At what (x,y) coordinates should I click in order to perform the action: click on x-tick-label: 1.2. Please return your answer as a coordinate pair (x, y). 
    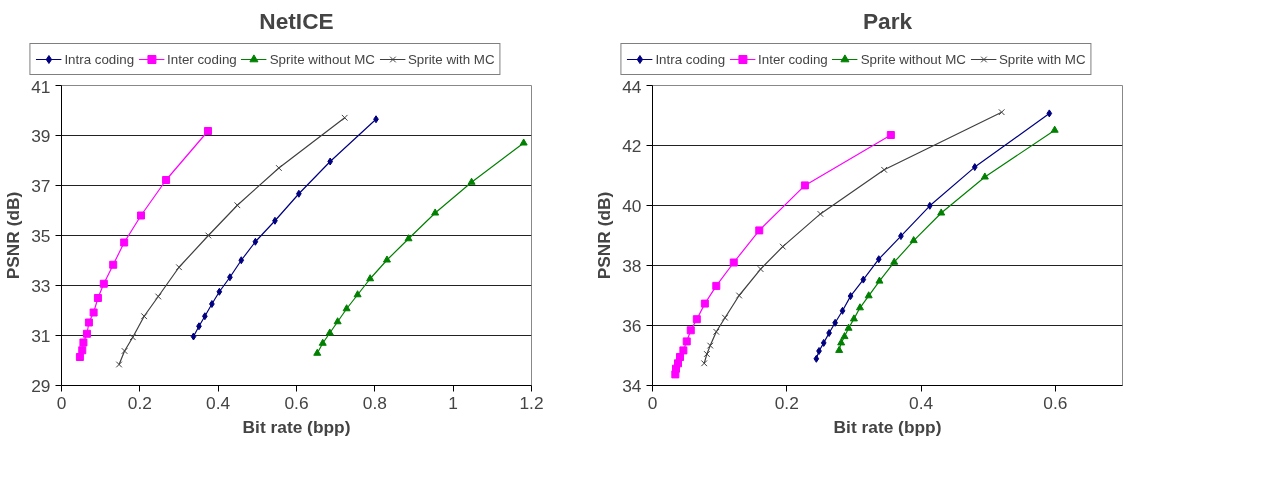
    Looking at the image, I should click on (531, 402).